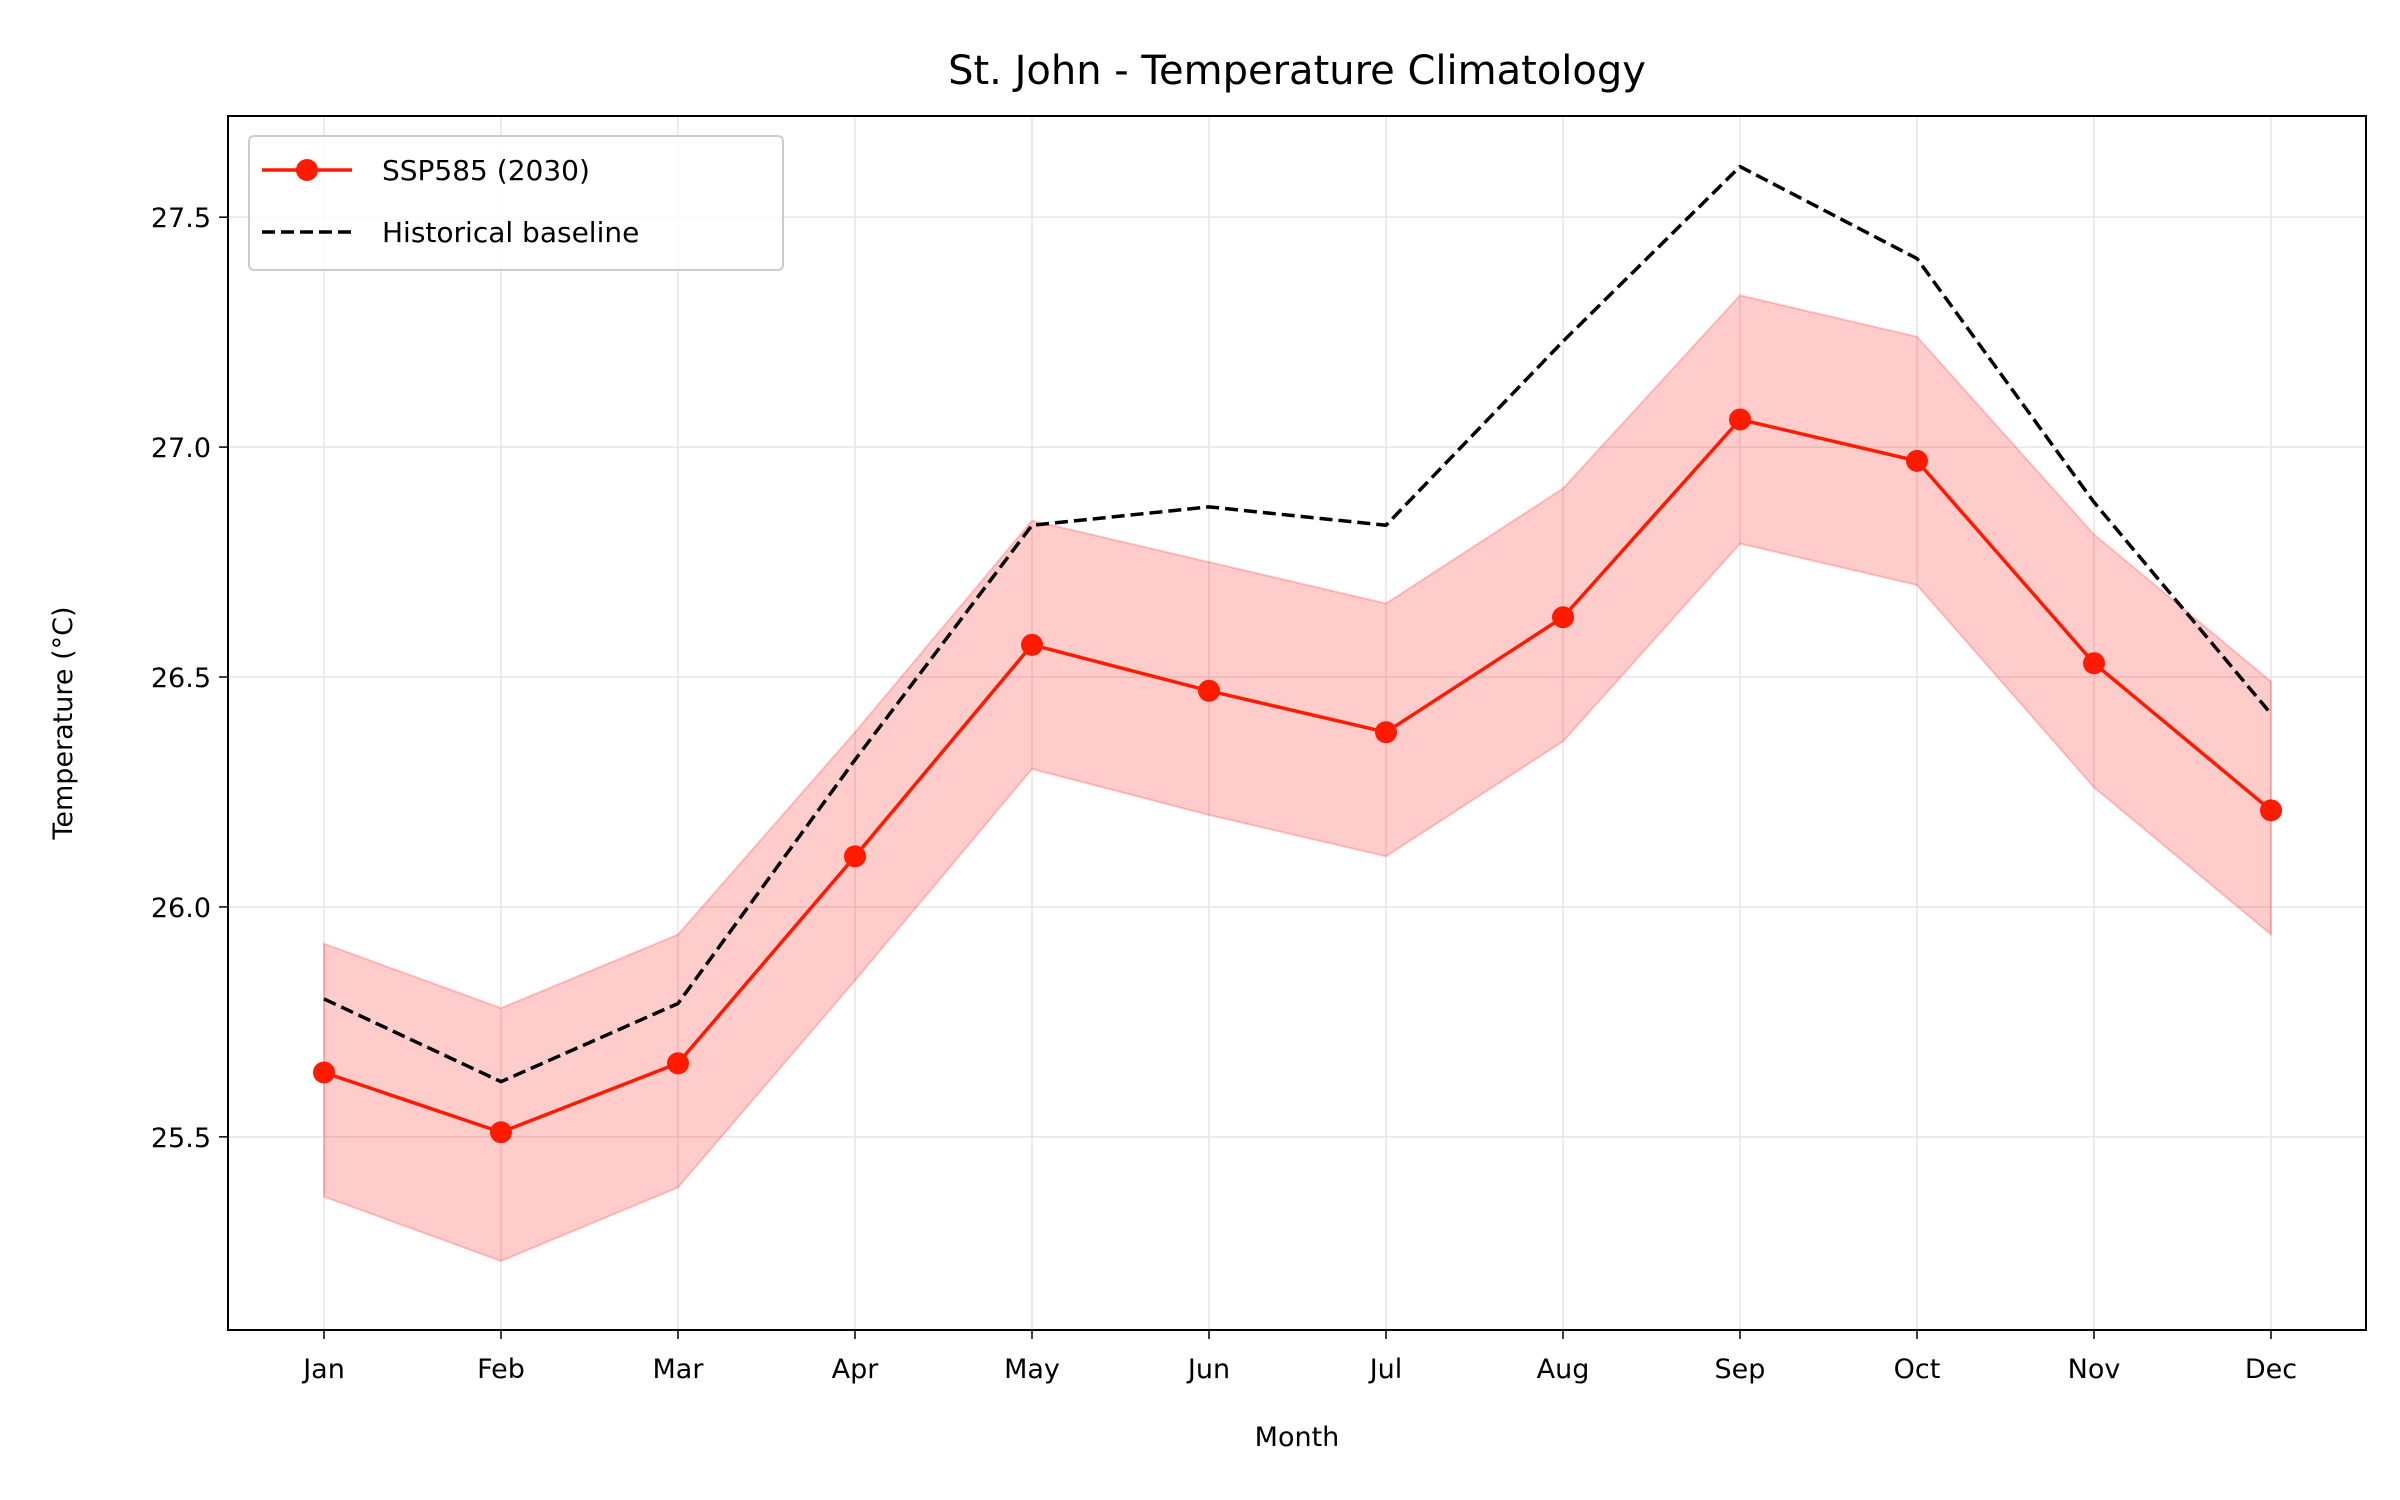  I want to click on ssp585-point-oct, so click(1917, 460).